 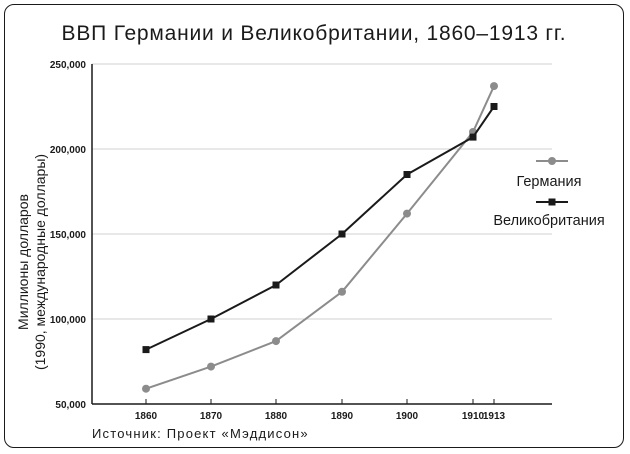 What do you see at coordinates (40, 262) in the screenshot?
I see `y-axis-label-line2: (1990, международные доллары)` at bounding box center [40, 262].